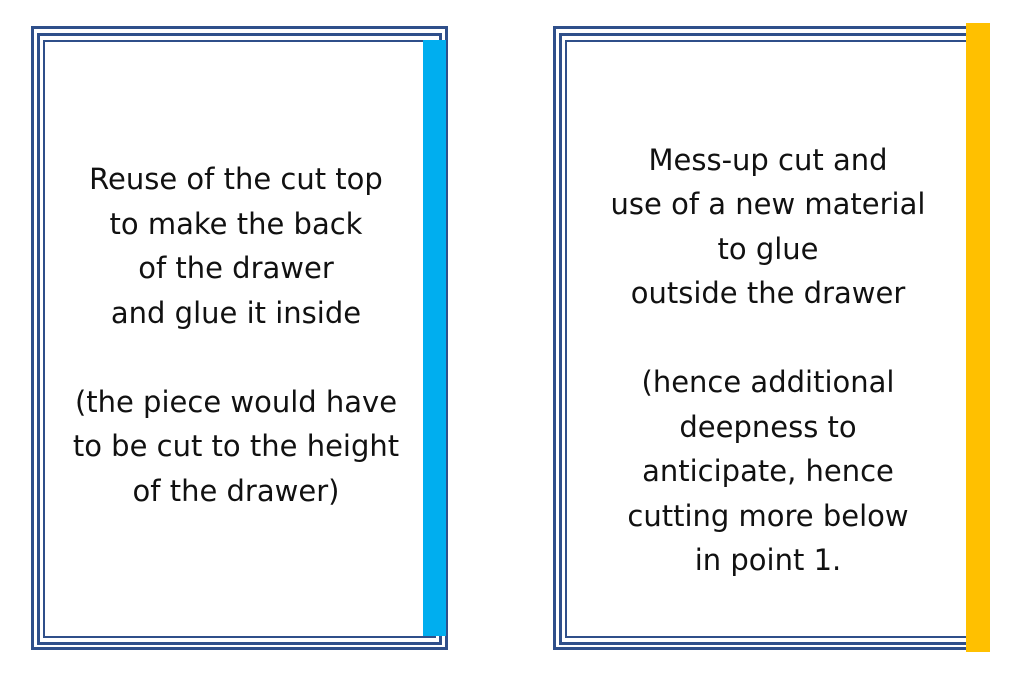 Image resolution: width=1024 pixels, height=680 pixels. What do you see at coordinates (434, 338) in the screenshot?
I see `accent-bar-blue` at bounding box center [434, 338].